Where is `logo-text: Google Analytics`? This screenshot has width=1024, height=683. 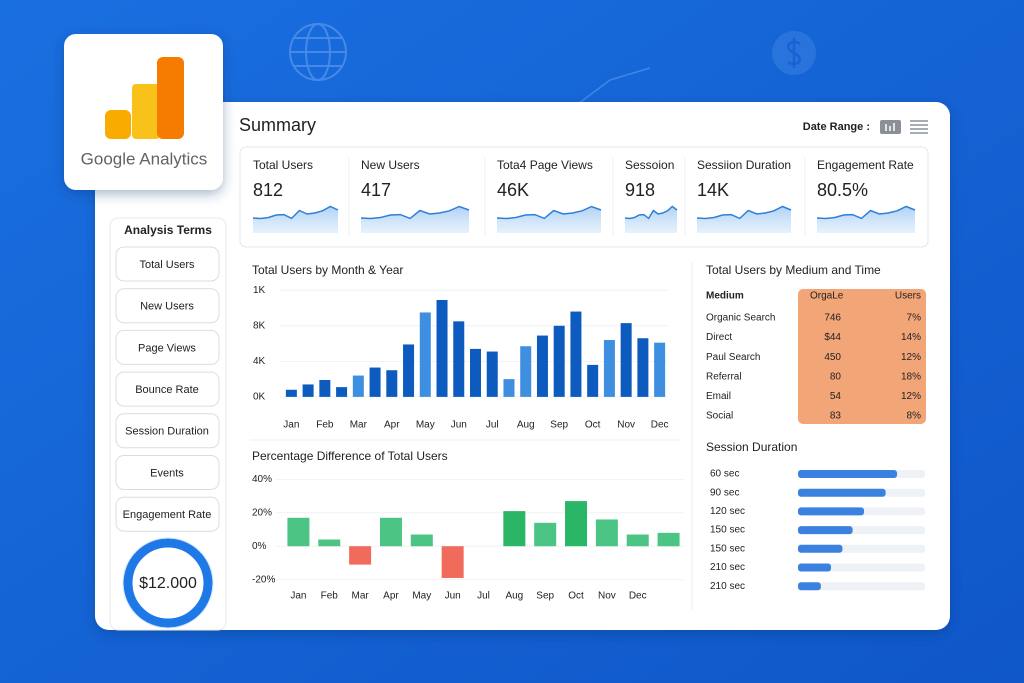 logo-text: Google Analytics is located at coordinates (144, 158).